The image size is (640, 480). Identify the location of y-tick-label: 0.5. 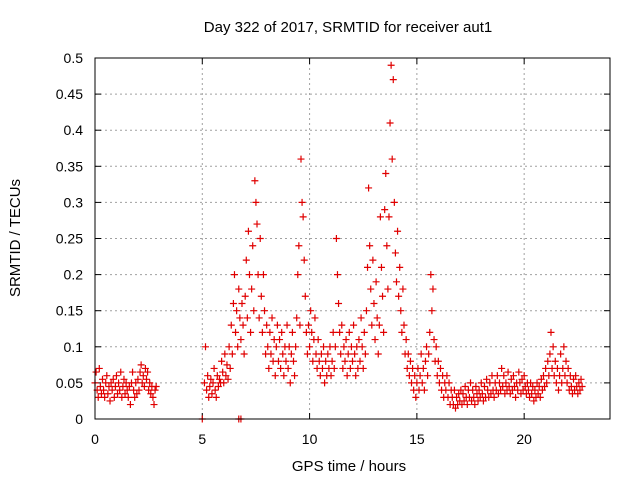
(74, 58).